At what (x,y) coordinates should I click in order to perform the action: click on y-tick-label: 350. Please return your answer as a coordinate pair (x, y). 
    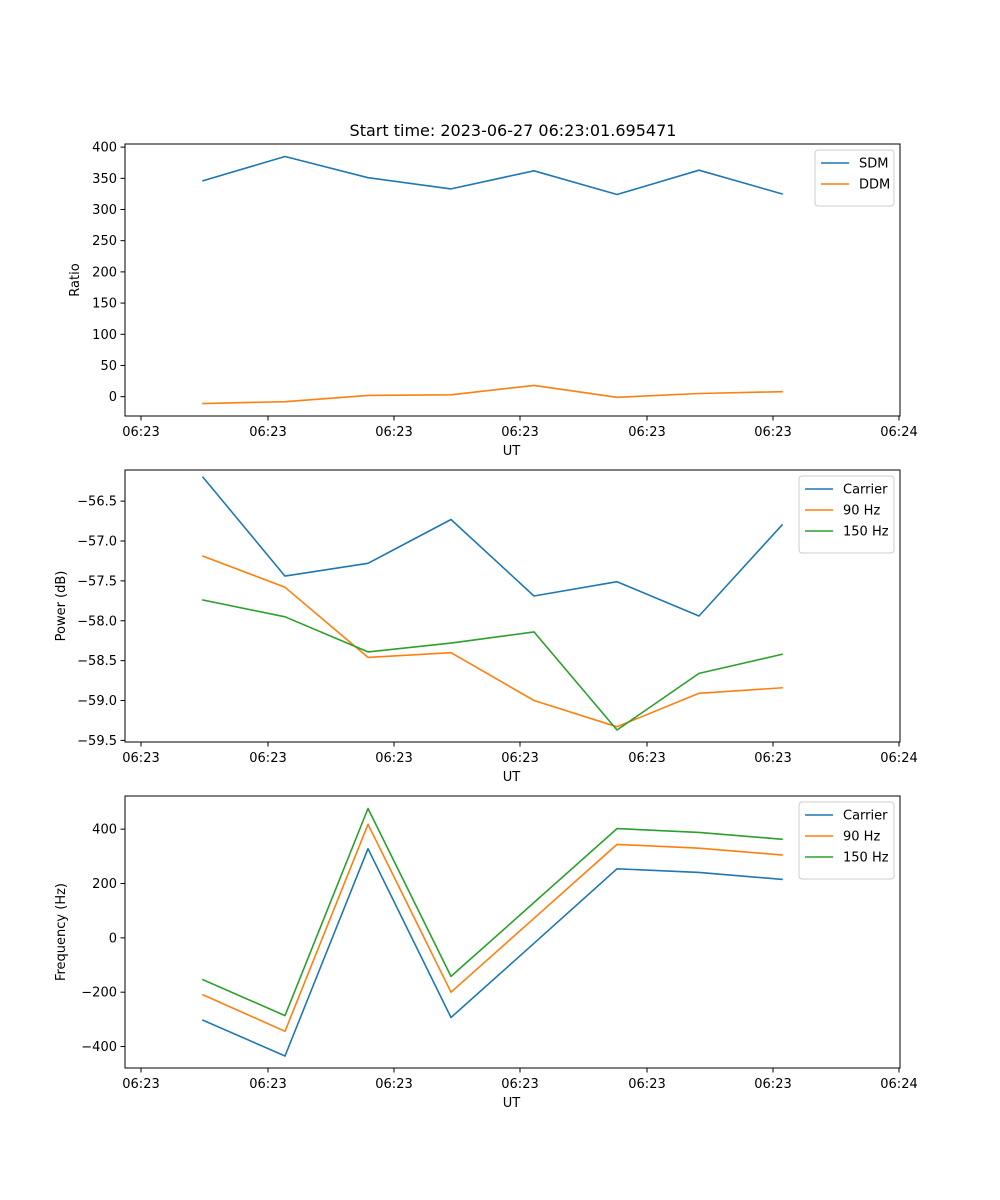
    Looking at the image, I should click on (104, 179).